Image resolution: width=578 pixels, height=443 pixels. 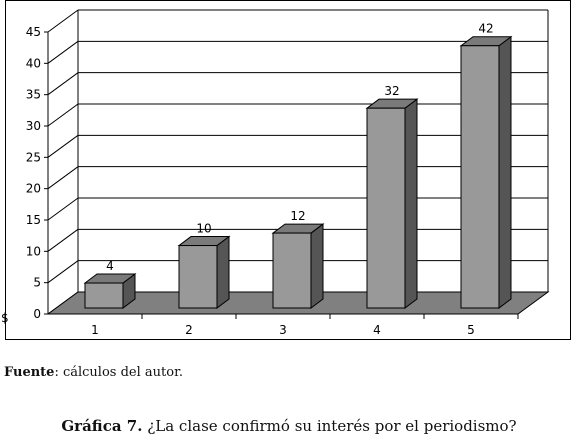 What do you see at coordinates (471, 330) in the screenshot?
I see `x-tick-label: 5` at bounding box center [471, 330].